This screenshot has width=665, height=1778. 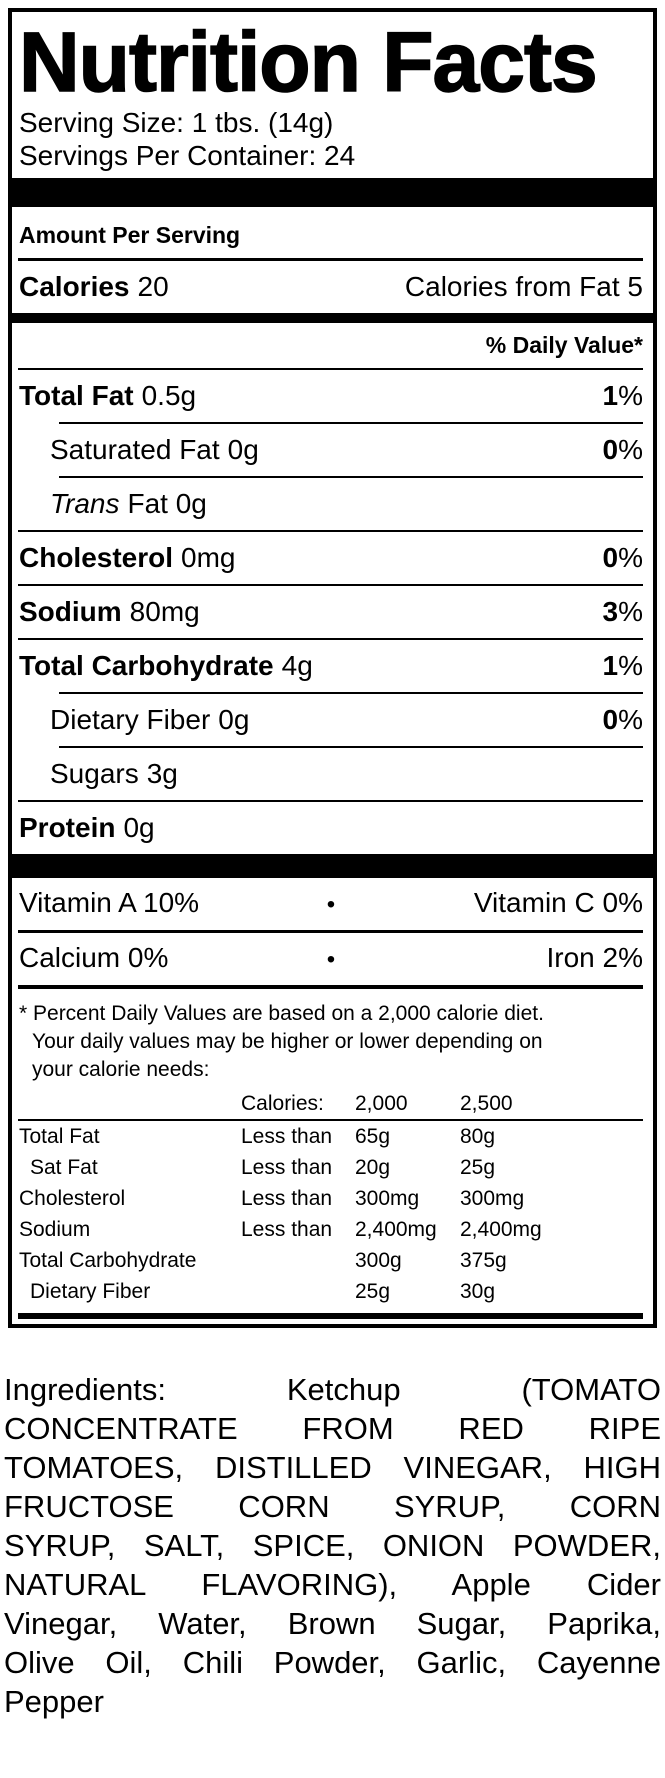 I want to click on col-2000-header: 2,000, so click(x=381, y=1103).